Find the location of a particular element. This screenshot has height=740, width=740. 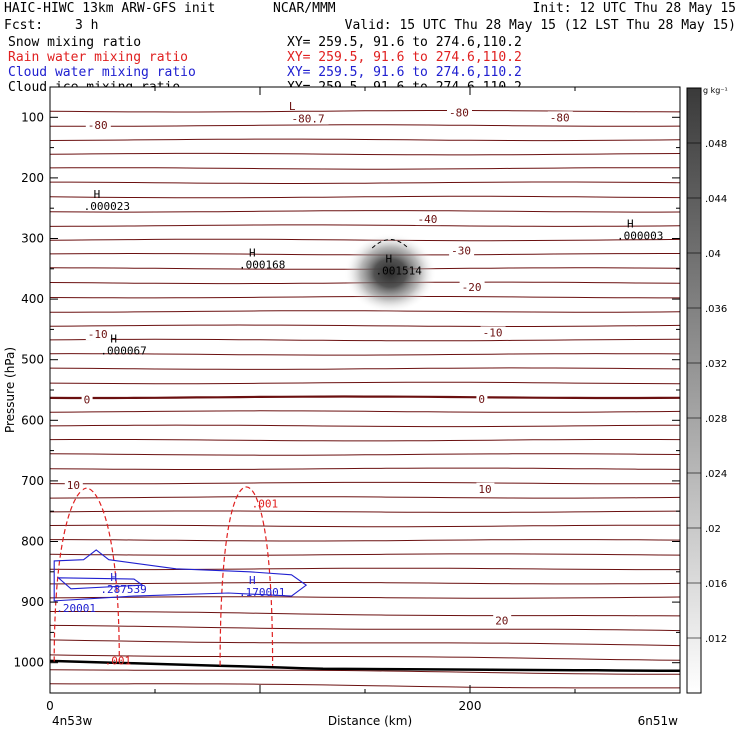

colorbar-tick-label: .012 is located at coordinates (716, 639).